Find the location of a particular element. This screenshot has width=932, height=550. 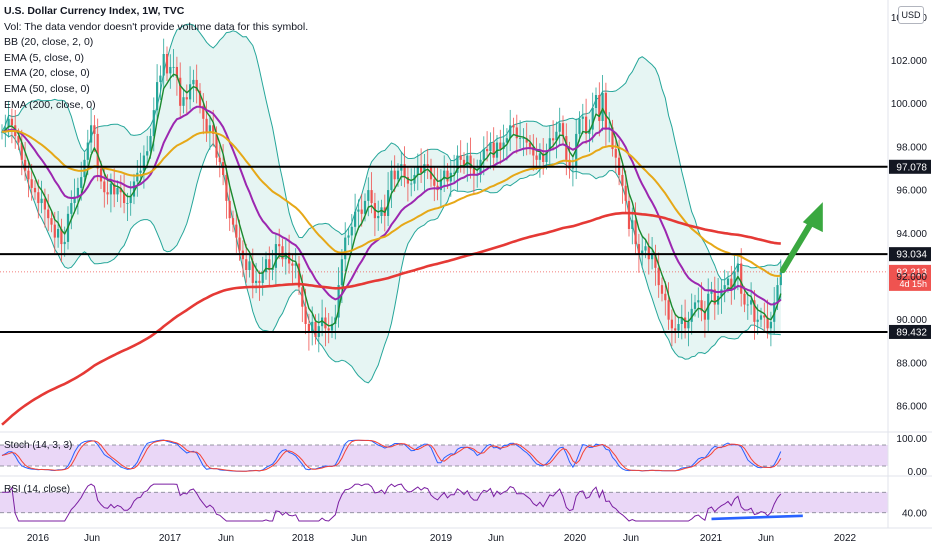

legend-ema5: EMA (5, close, 0) is located at coordinates (44, 57).